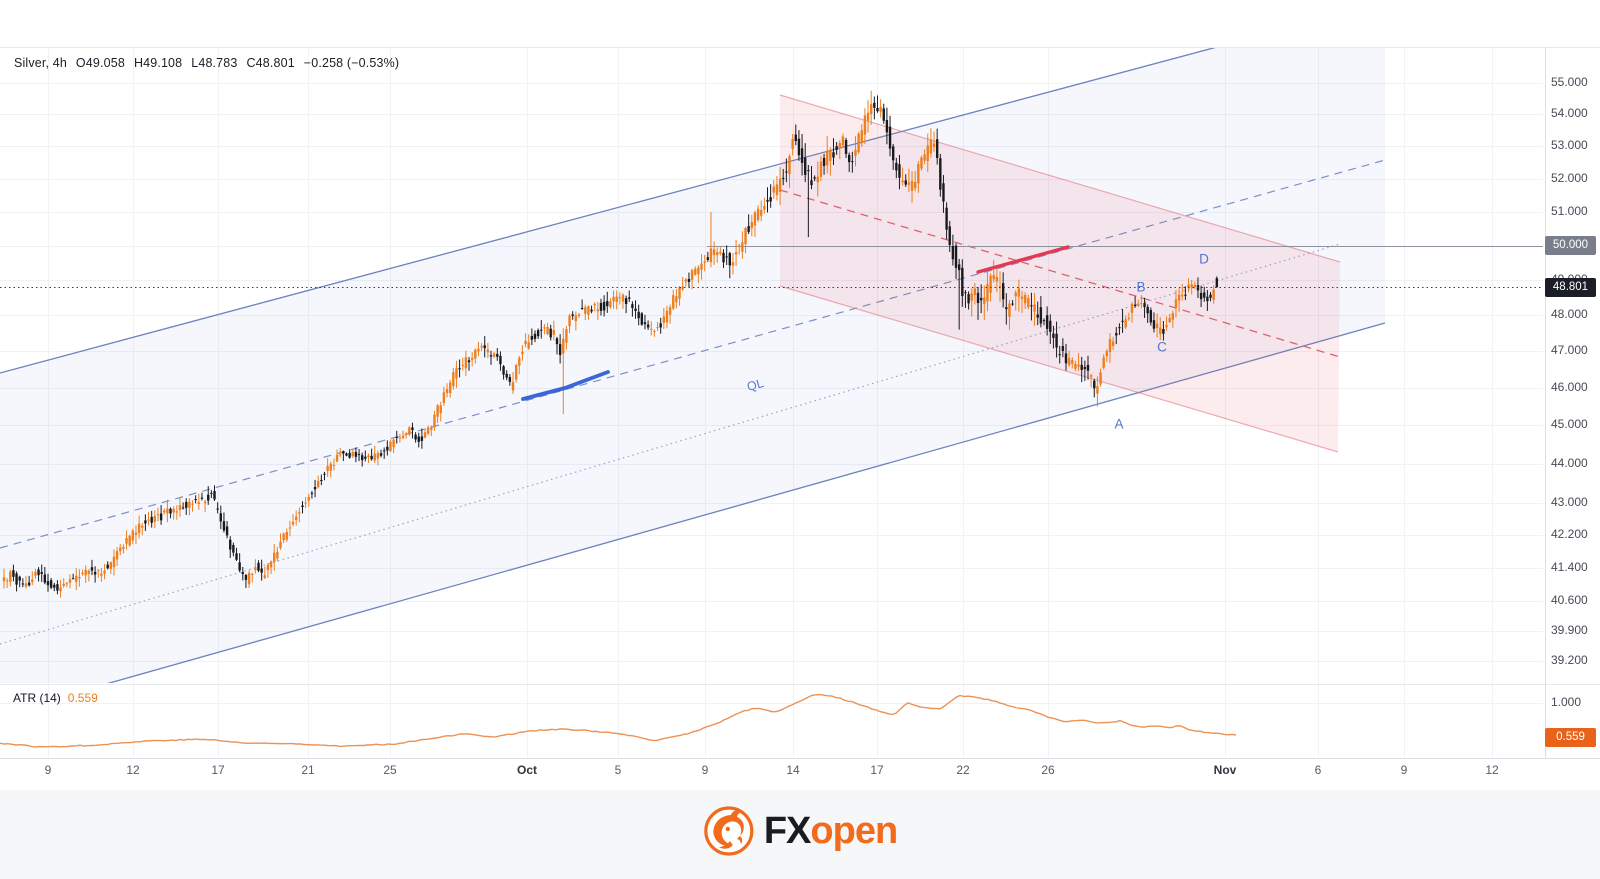 The image size is (1600, 879). I want to click on indicator-name: ATR (14), so click(37, 698).